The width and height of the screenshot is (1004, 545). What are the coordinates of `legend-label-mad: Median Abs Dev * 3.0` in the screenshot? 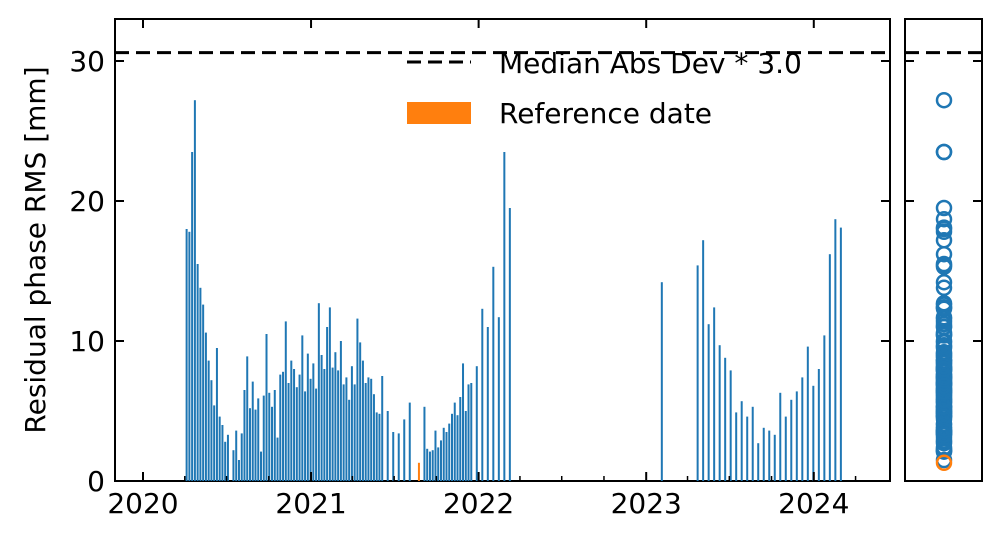 It's located at (650, 63).